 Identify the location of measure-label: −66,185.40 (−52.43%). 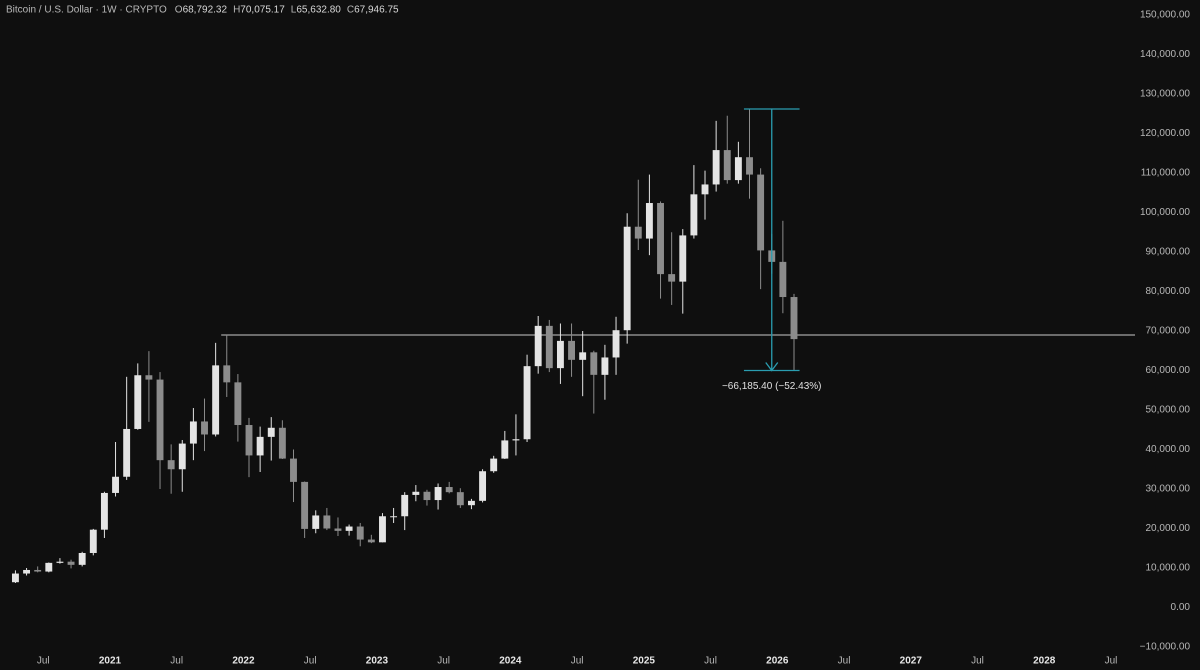
(772, 386).